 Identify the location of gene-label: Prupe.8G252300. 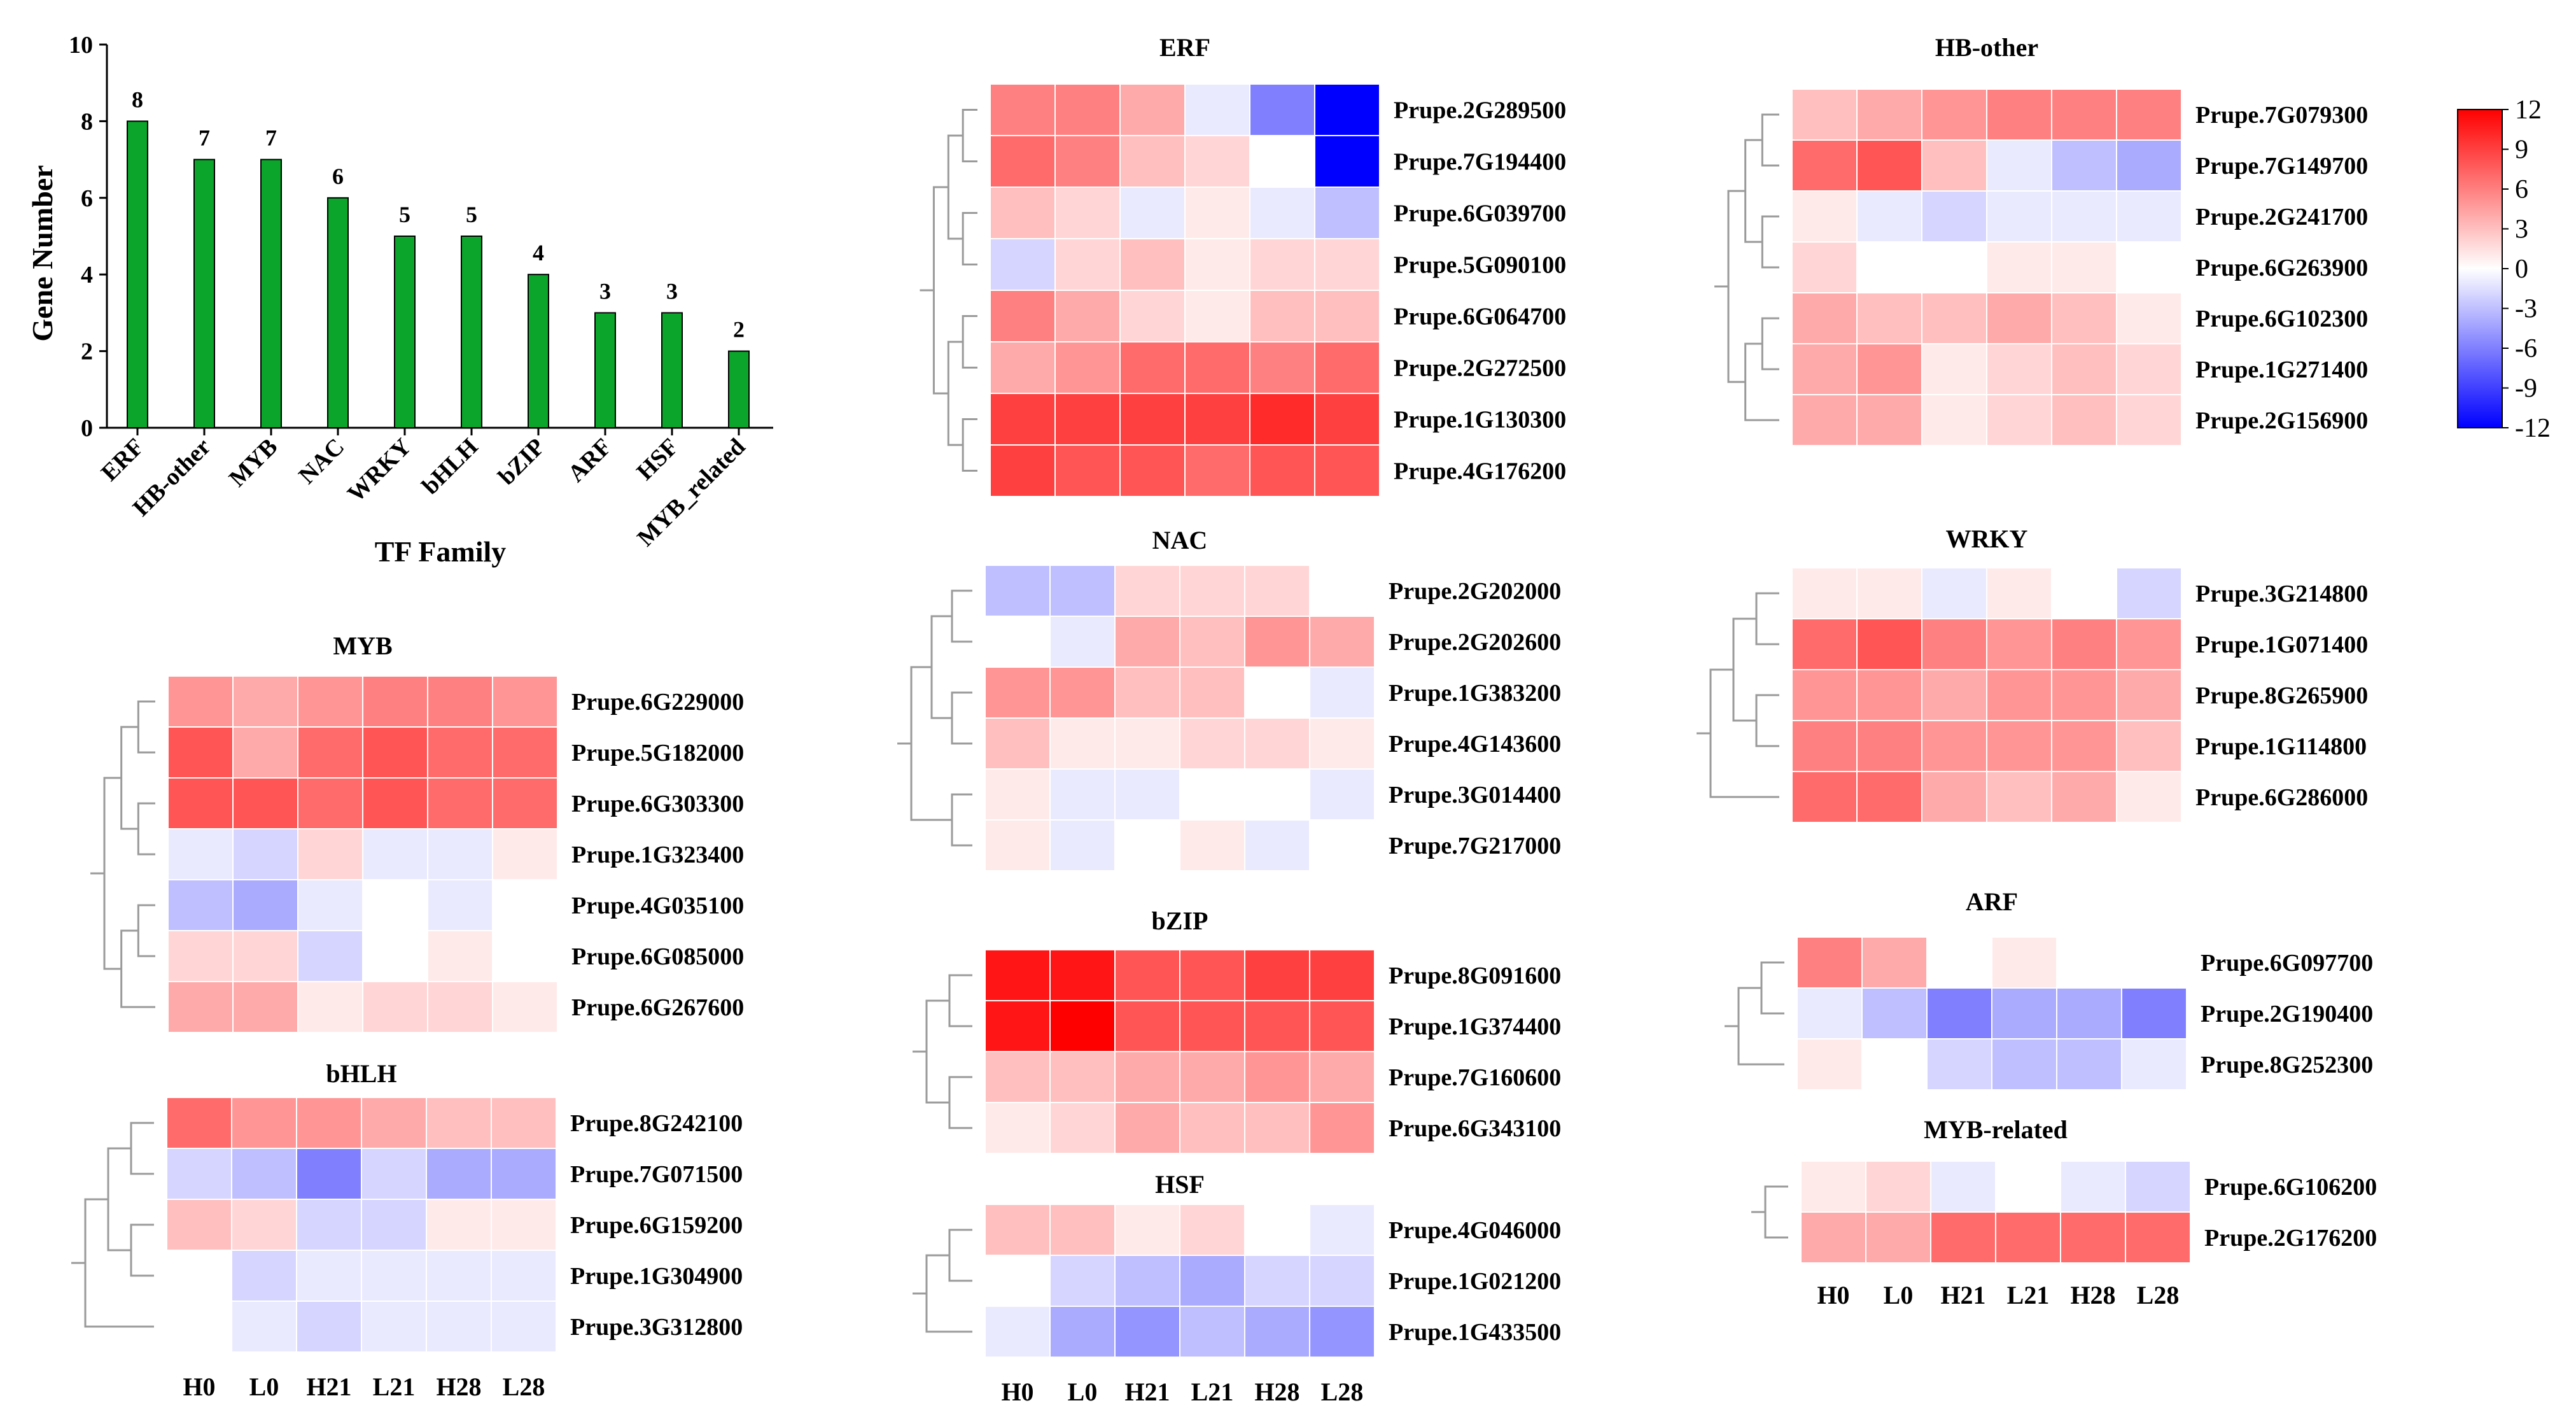
(2287, 1065).